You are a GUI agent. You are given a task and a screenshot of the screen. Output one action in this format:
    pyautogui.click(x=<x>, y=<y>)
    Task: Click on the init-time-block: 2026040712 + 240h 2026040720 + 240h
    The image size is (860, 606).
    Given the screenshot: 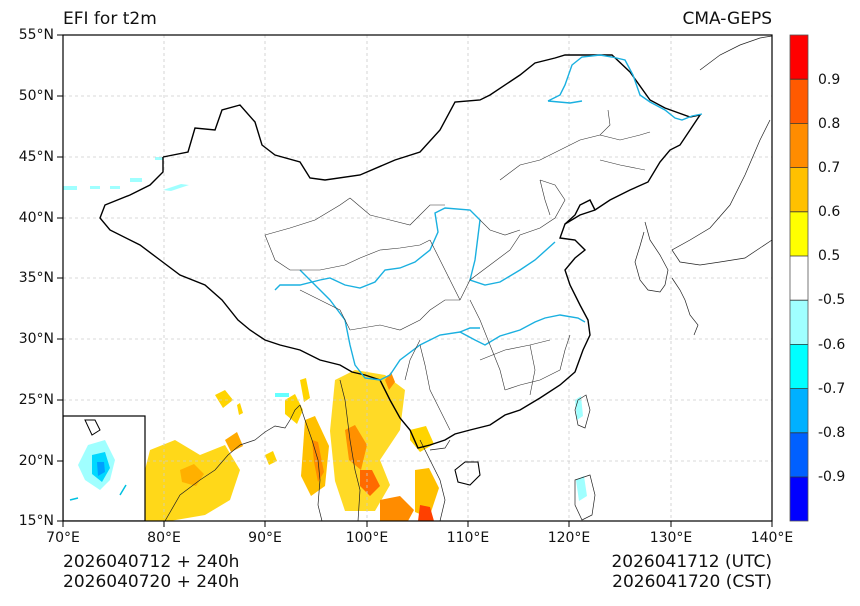 What is the action you would take?
    pyautogui.click(x=151, y=572)
    